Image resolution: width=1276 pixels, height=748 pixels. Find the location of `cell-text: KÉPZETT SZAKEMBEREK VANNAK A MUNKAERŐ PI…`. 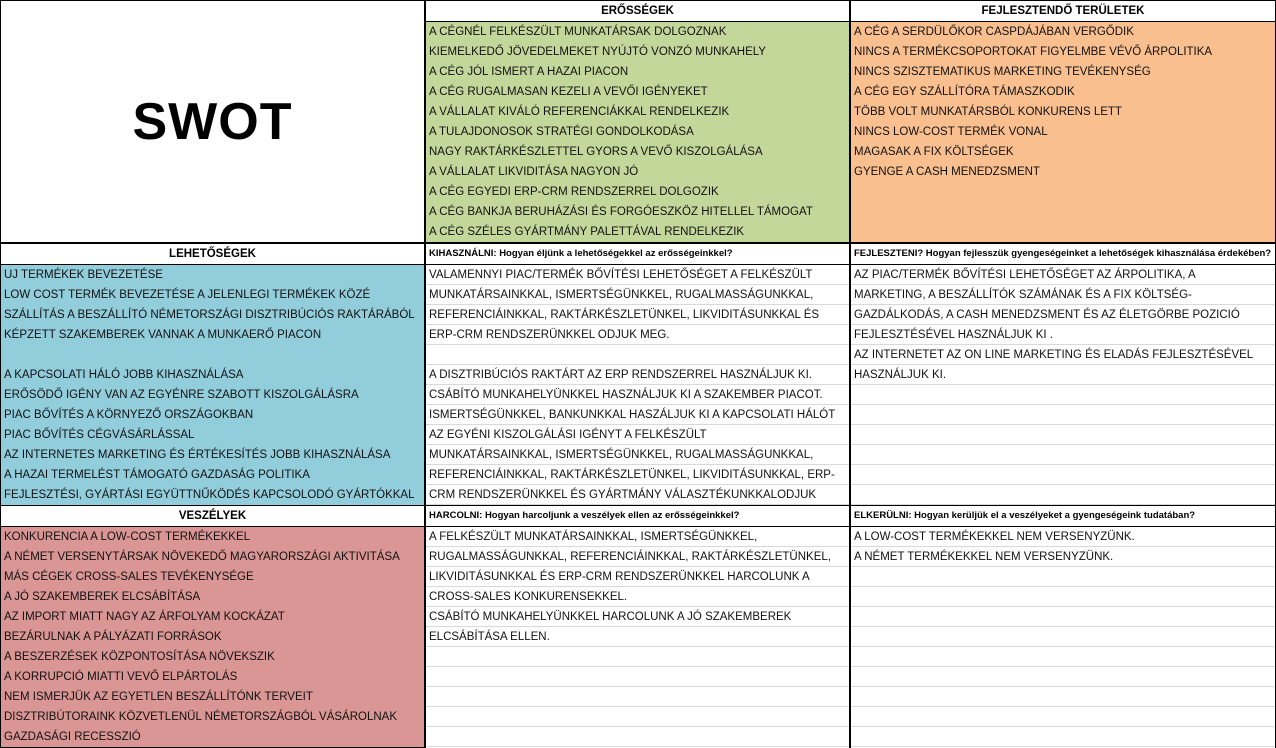

cell-text: KÉPZETT SZAKEMBEREK VANNAK A MUNKAERŐ PI… is located at coordinates (163, 335).